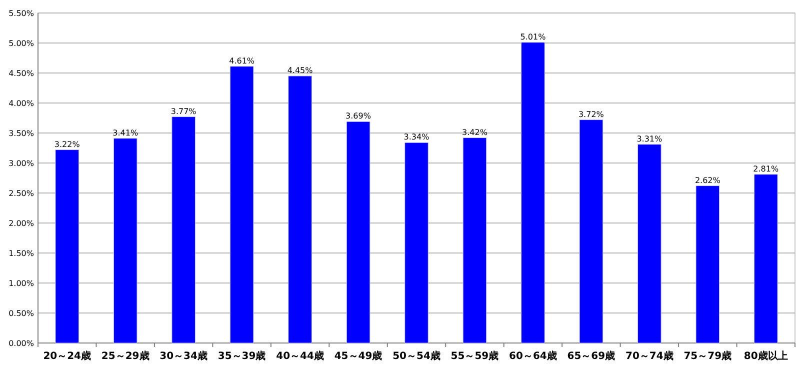 The image size is (800, 370). I want to click on x-tick-label: 55～59歳, so click(474, 356).